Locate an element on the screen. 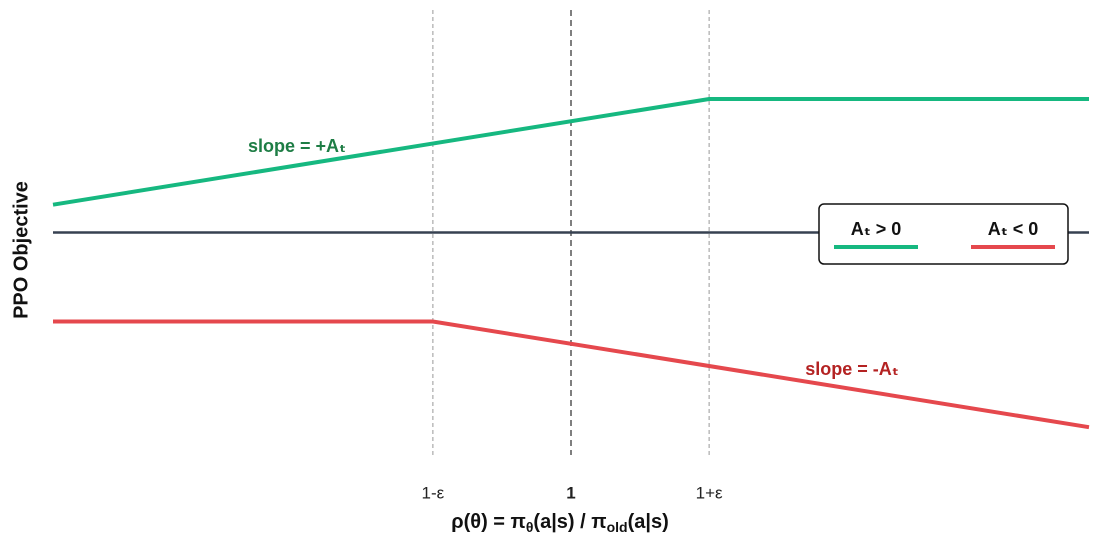 The image size is (1100, 539). annotation: slope = +Aₜ is located at coordinates (297, 146).